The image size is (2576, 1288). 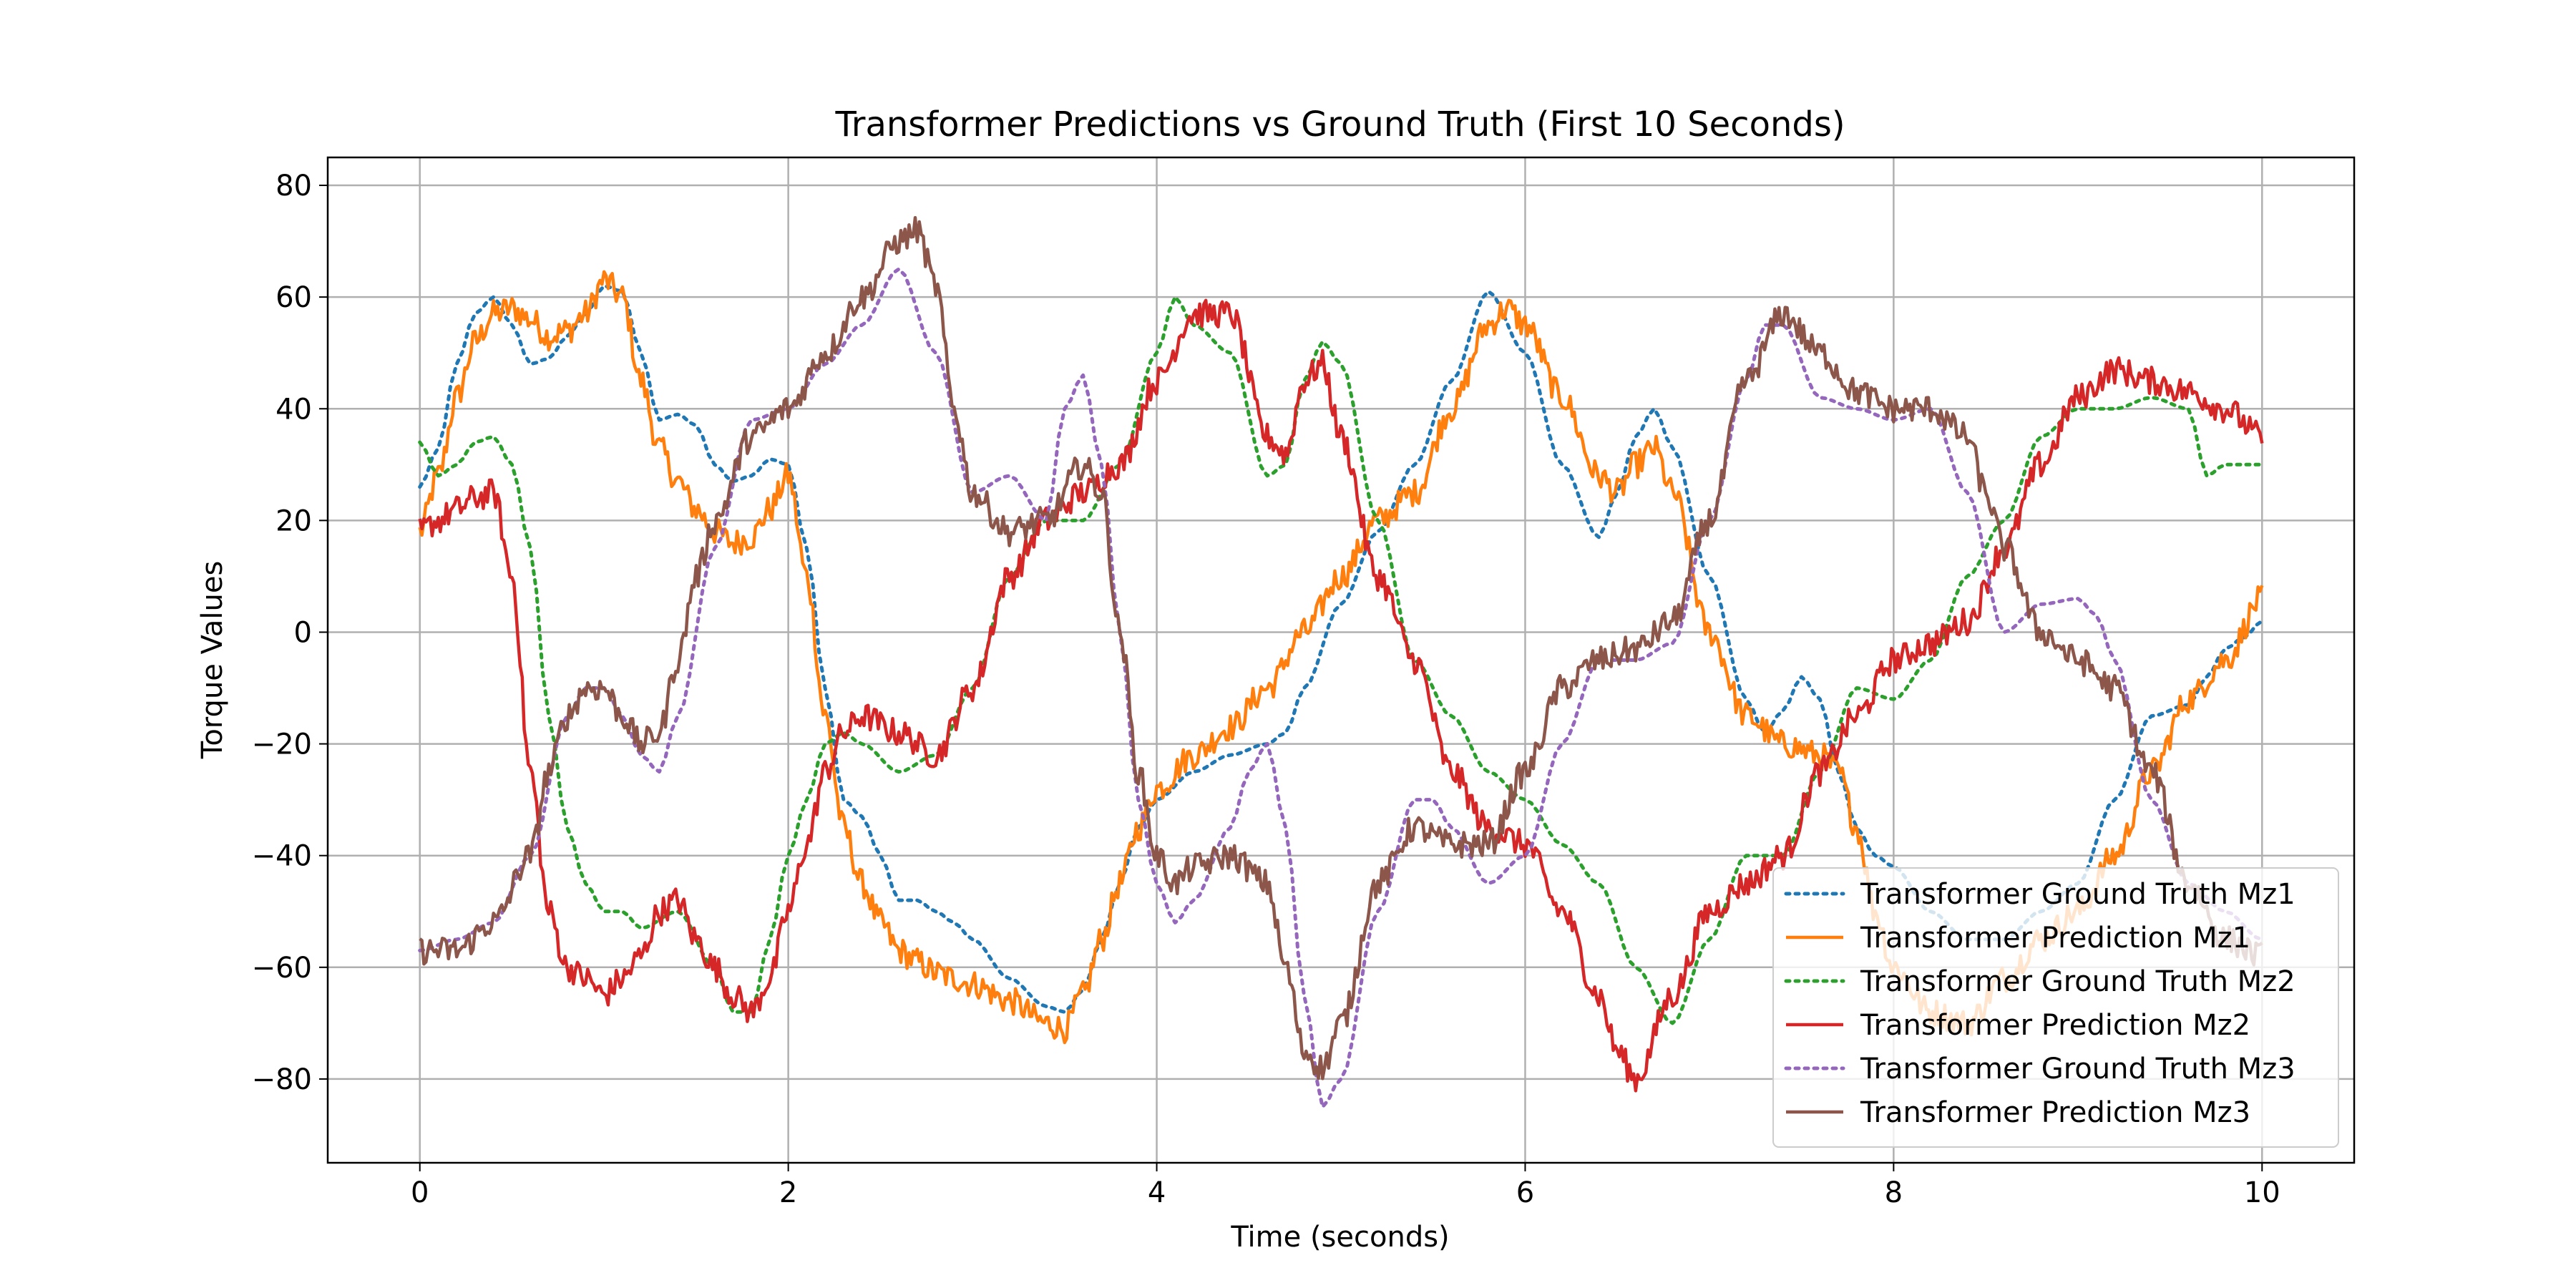 What do you see at coordinates (293, 297) in the screenshot?
I see `y-tick-label: 60` at bounding box center [293, 297].